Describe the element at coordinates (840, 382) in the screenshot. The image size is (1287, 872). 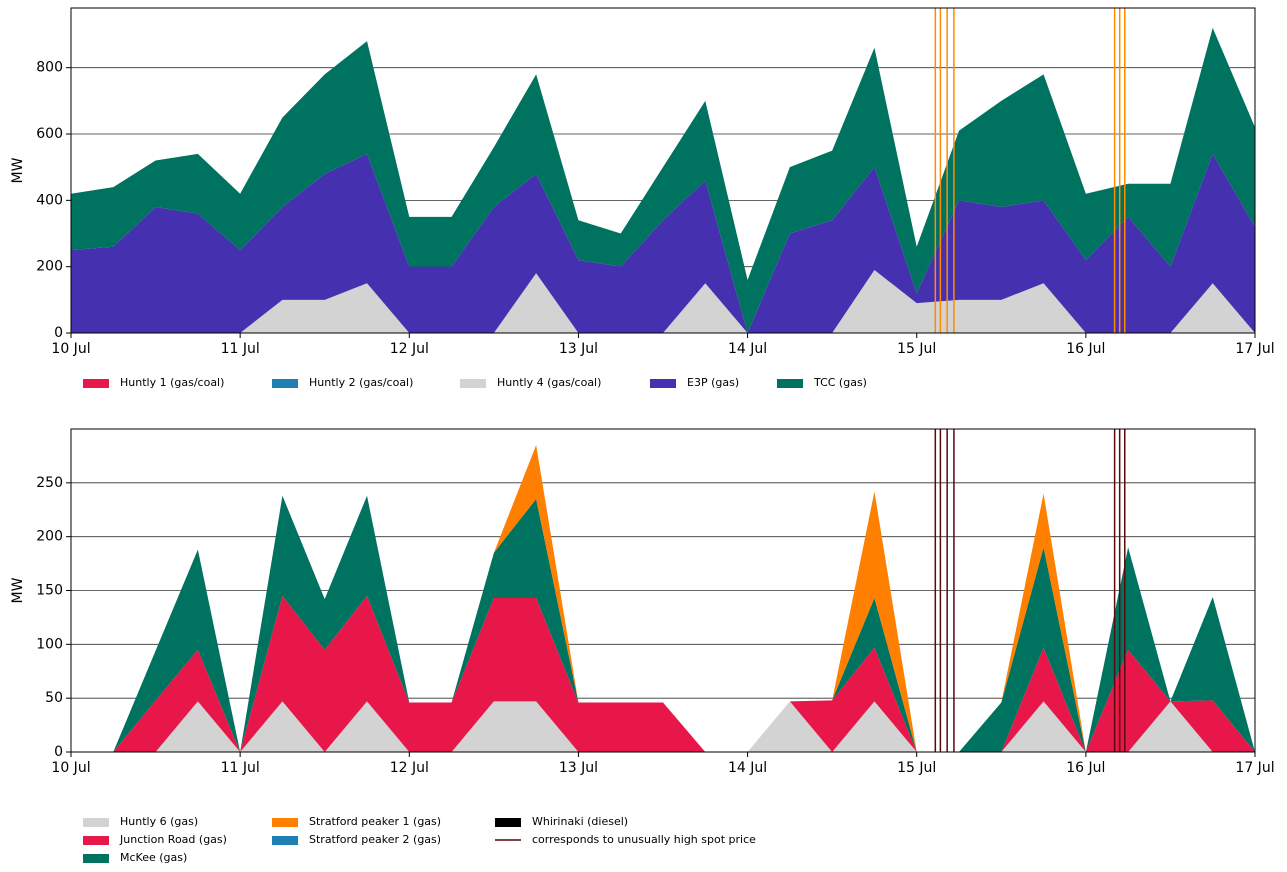
I see `legend-label: TCC (gas)` at that location.